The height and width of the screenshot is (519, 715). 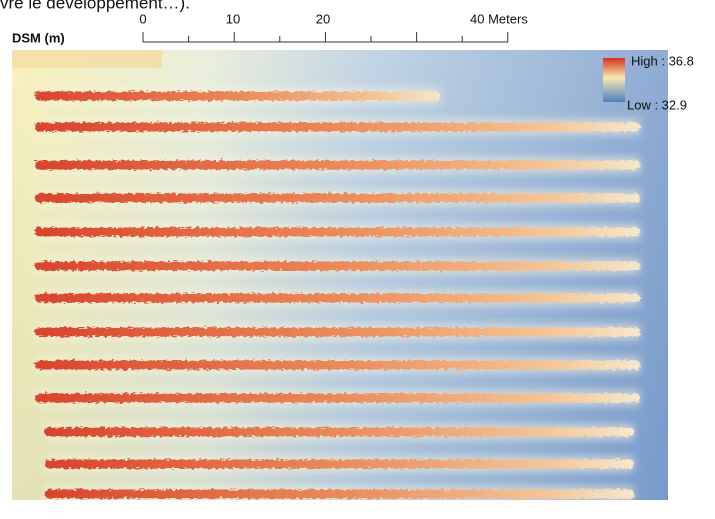 I want to click on scale-label: 10, so click(x=233, y=18).